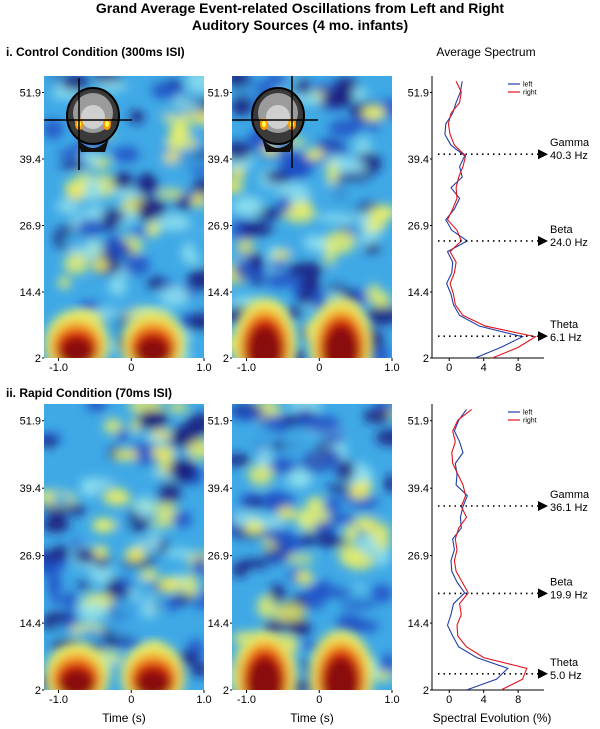 This screenshot has height=729, width=600. I want to click on y-tick-label-hm-r0-0: 51.9, so click(30, 422).